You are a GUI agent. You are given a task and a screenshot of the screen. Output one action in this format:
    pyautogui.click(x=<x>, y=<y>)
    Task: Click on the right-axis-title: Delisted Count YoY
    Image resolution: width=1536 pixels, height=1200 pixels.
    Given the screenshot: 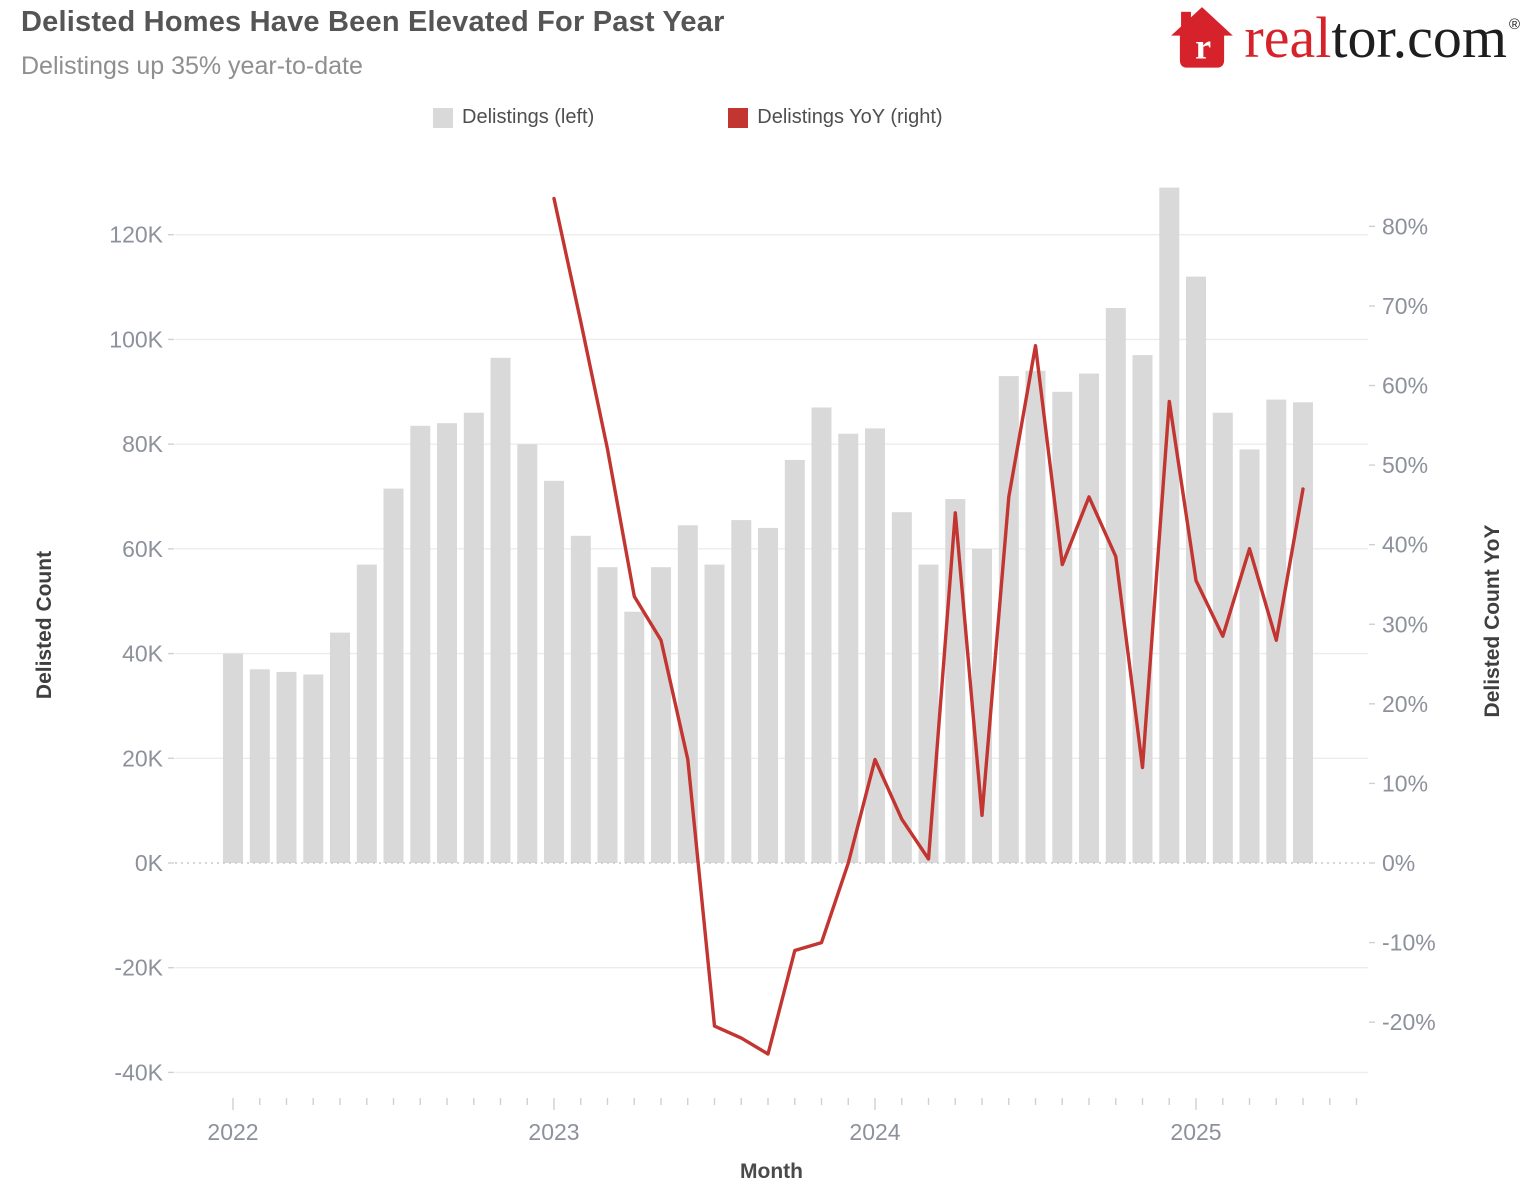 What is the action you would take?
    pyautogui.click(x=1492, y=621)
    